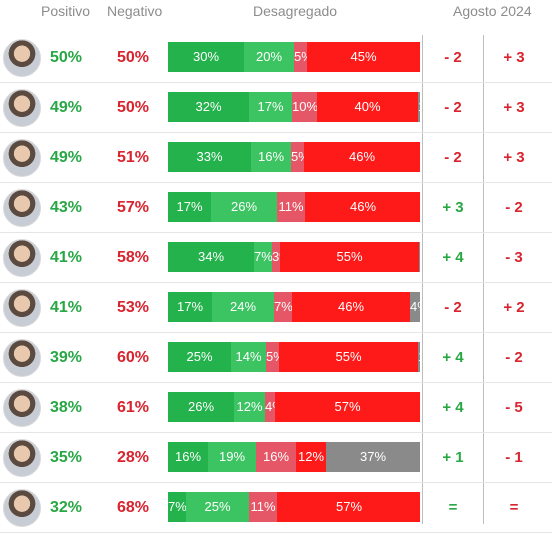 The height and width of the screenshot is (533, 552). What do you see at coordinates (135, 11) in the screenshot?
I see `header-negativo: Negativo` at bounding box center [135, 11].